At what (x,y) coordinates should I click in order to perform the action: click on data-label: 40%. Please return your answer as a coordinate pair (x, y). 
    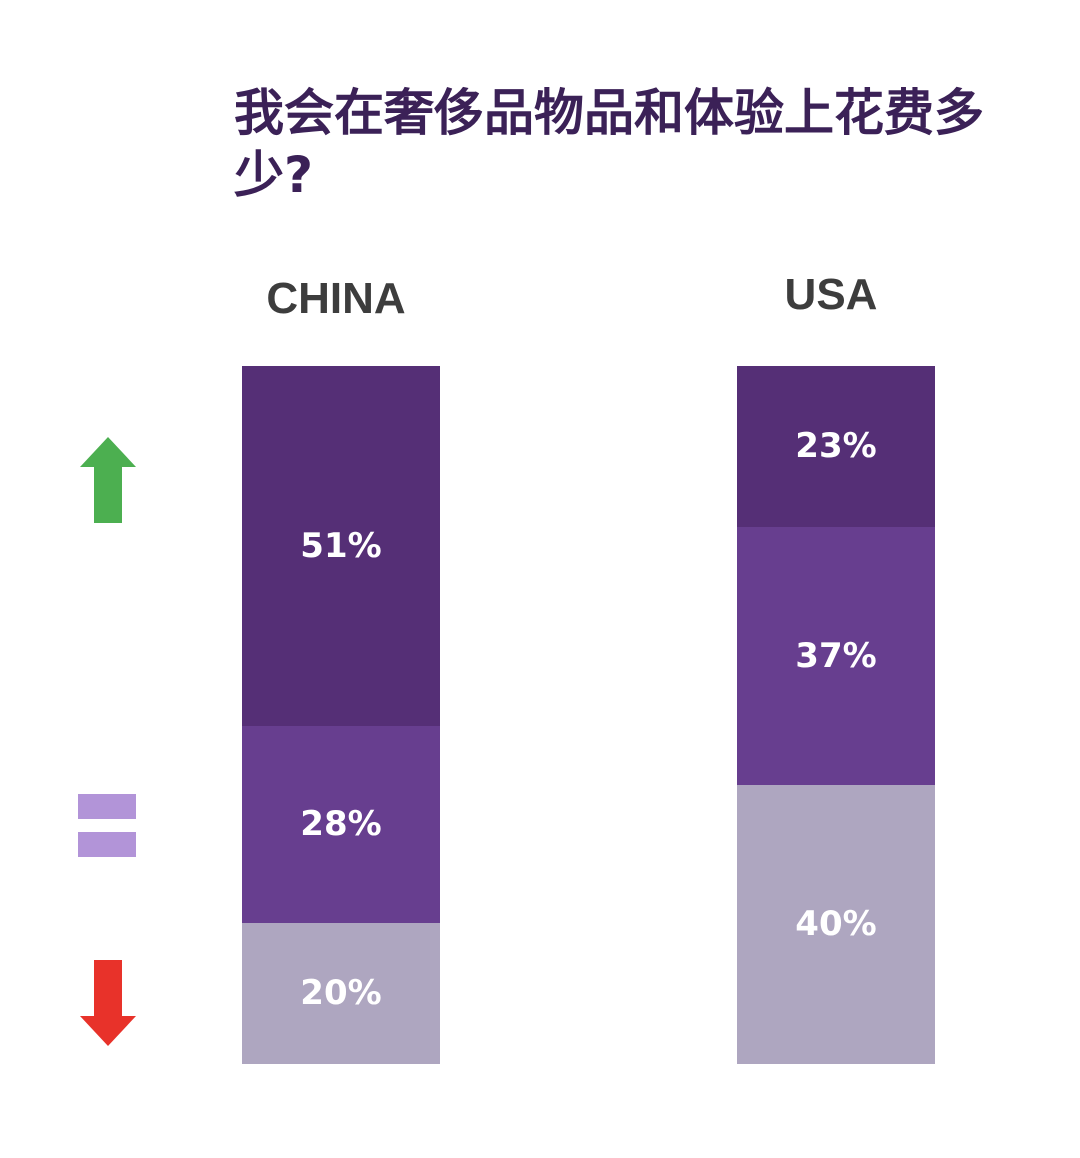
    Looking at the image, I should click on (836, 924).